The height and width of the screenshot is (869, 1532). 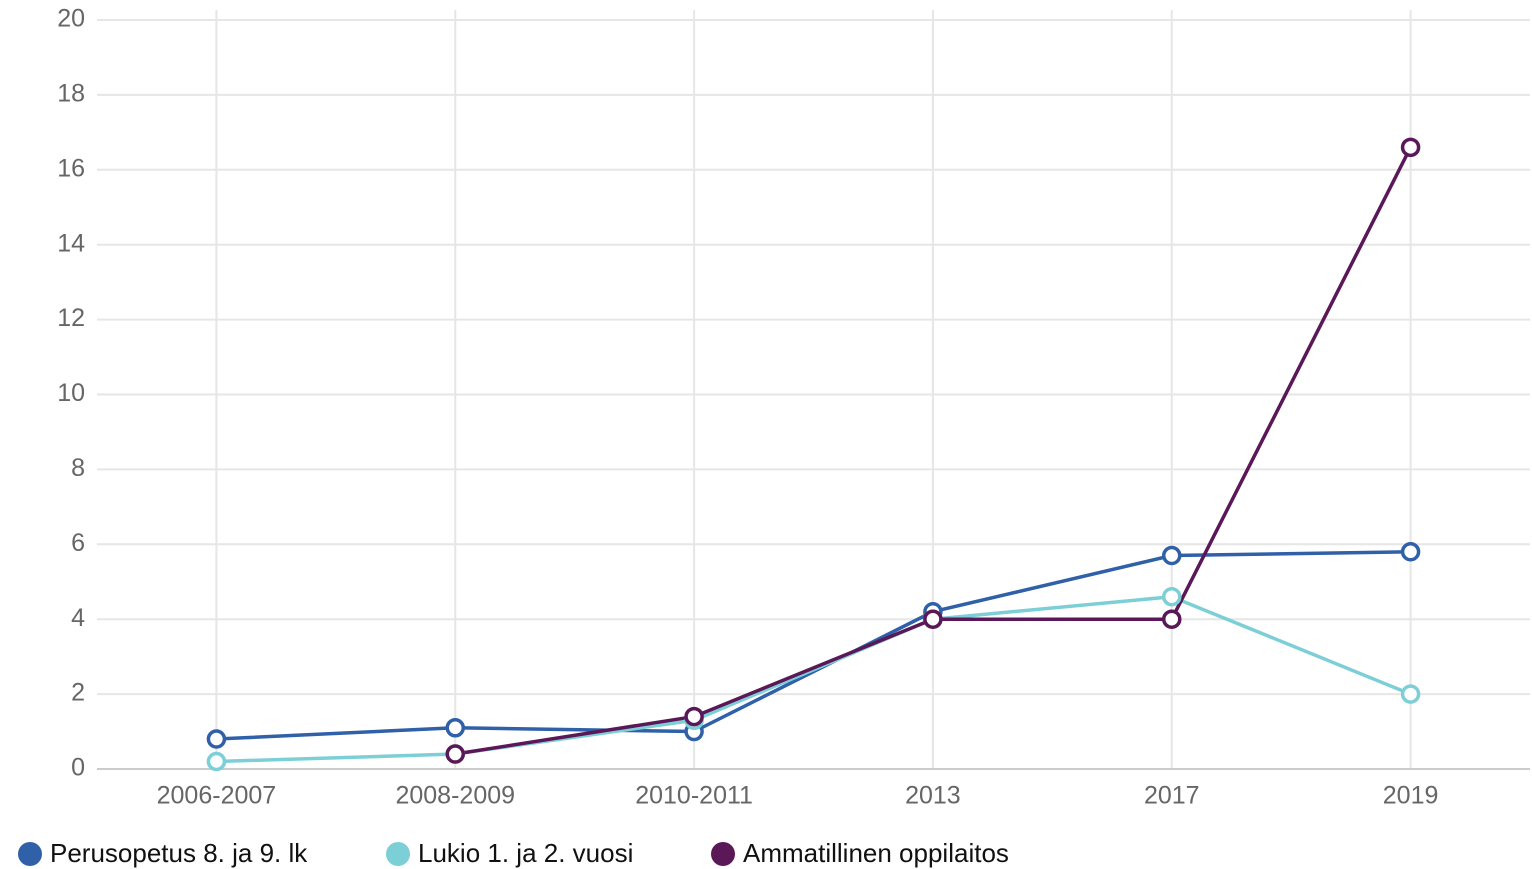 I want to click on legend-label: Perusopetus 8. ja 9. lk, so click(x=179, y=853).